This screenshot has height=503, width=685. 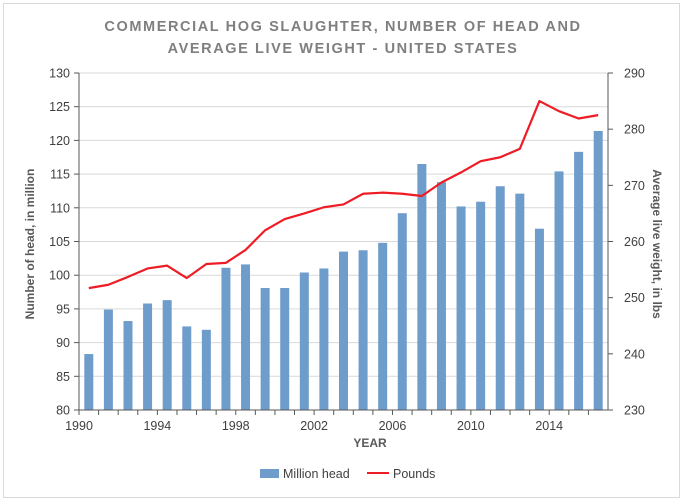 I want to click on y-tick-label: 100, so click(x=59, y=276).